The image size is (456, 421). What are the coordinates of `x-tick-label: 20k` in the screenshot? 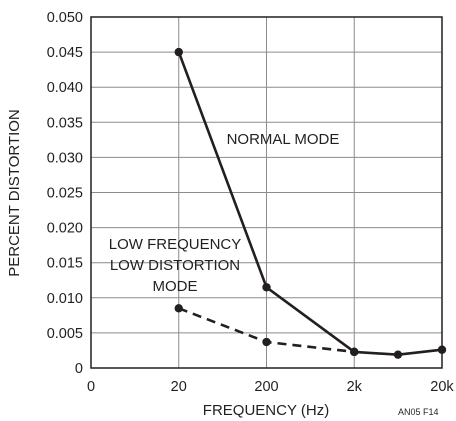 It's located at (442, 387).